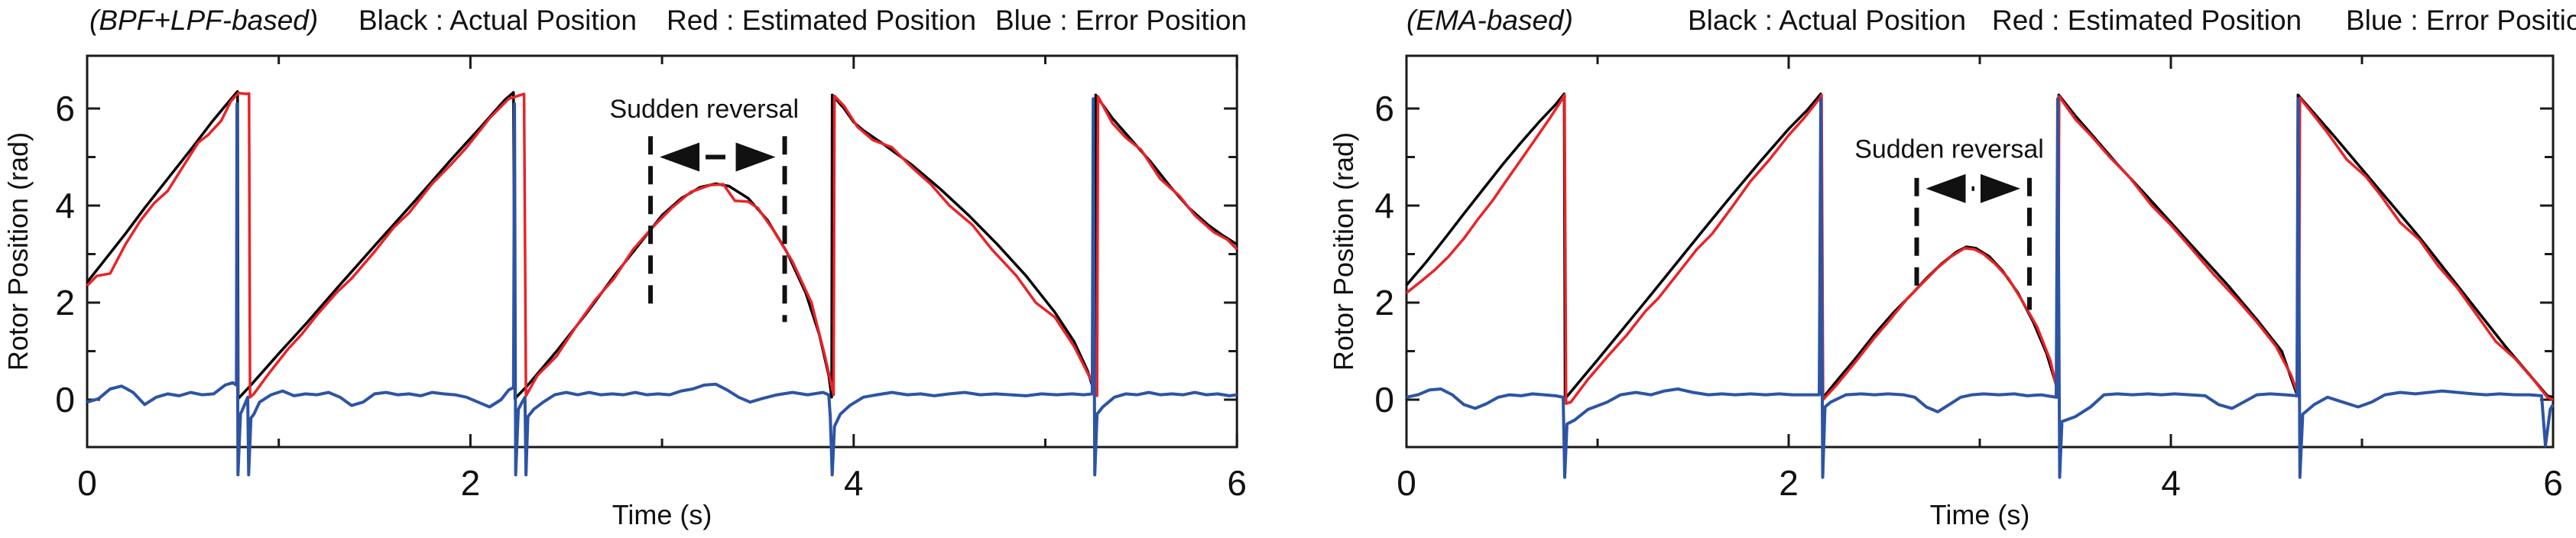  Describe the element at coordinates (1489, 20) in the screenshot. I see `method-label: (EMA-based)` at that location.